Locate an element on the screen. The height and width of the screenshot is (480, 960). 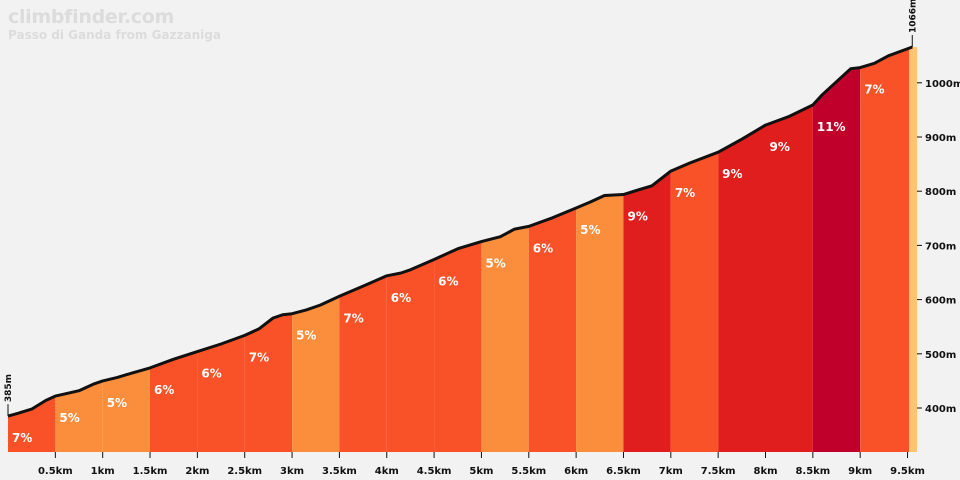
gradient-label-7: 5% is located at coordinates (306, 336).